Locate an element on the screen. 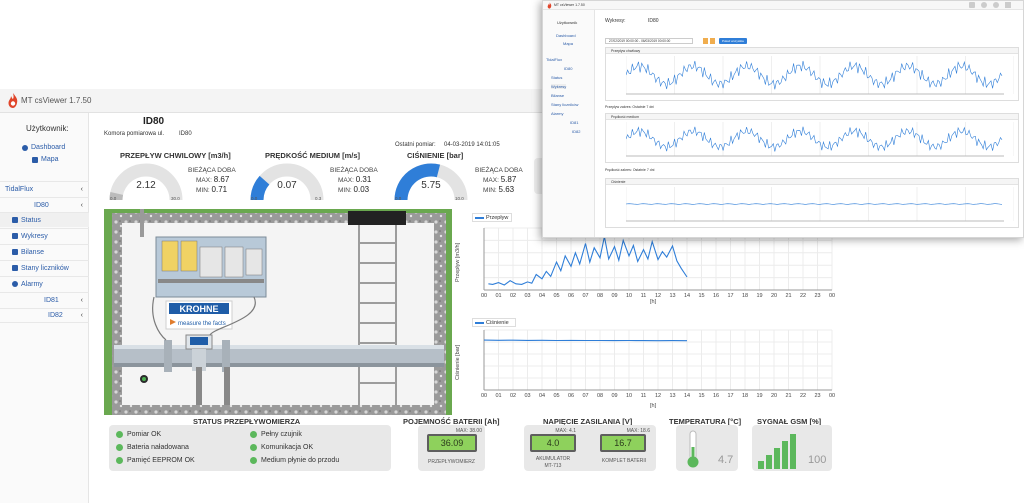  status-item: Medium płynie do przodu is located at coordinates (294, 460).